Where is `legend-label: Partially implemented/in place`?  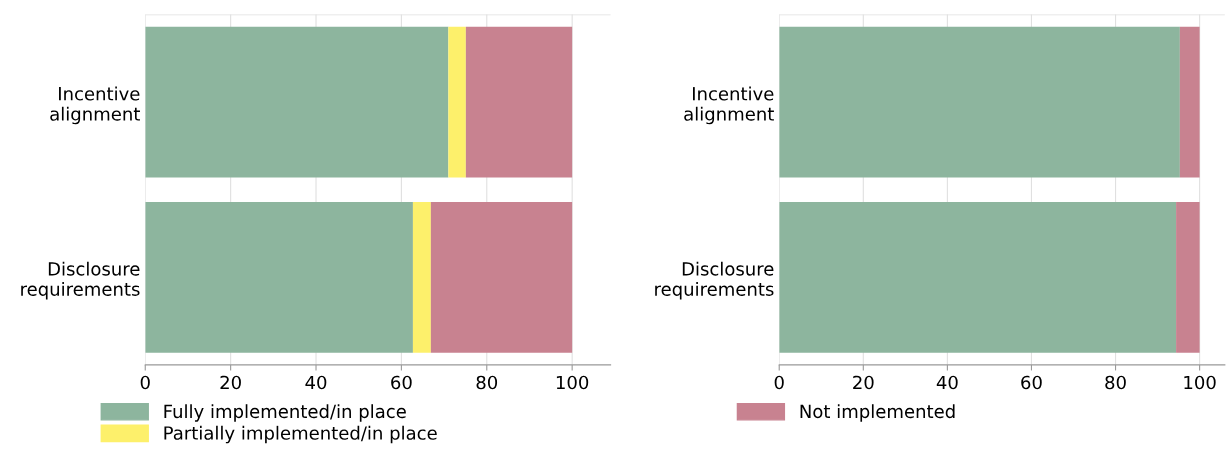
legend-label: Partially implemented/in place is located at coordinates (300, 434).